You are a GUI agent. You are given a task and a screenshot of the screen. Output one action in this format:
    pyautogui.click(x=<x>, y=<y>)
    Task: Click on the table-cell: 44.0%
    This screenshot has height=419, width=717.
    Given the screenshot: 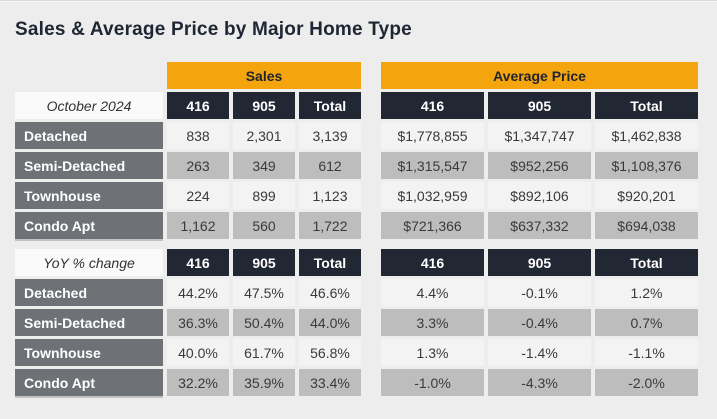 What is the action you would take?
    pyautogui.click(x=330, y=322)
    